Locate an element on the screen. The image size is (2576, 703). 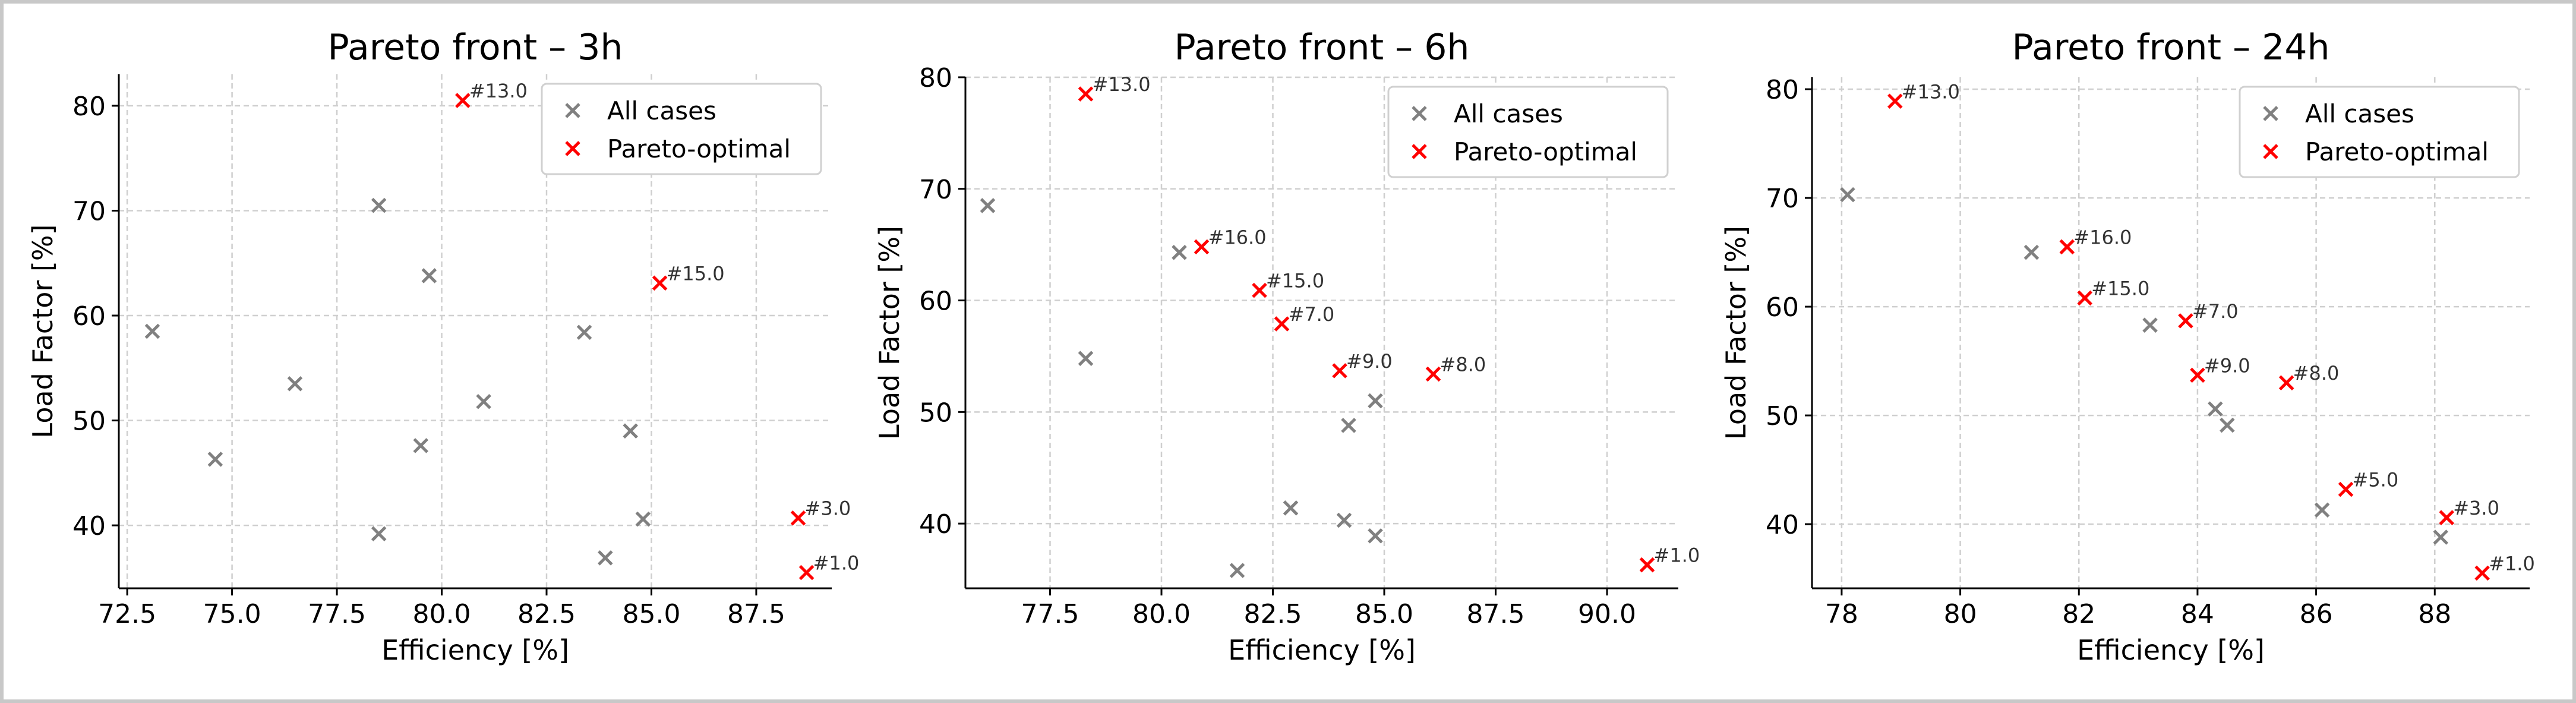
point-label: #9.0 is located at coordinates (2227, 365).